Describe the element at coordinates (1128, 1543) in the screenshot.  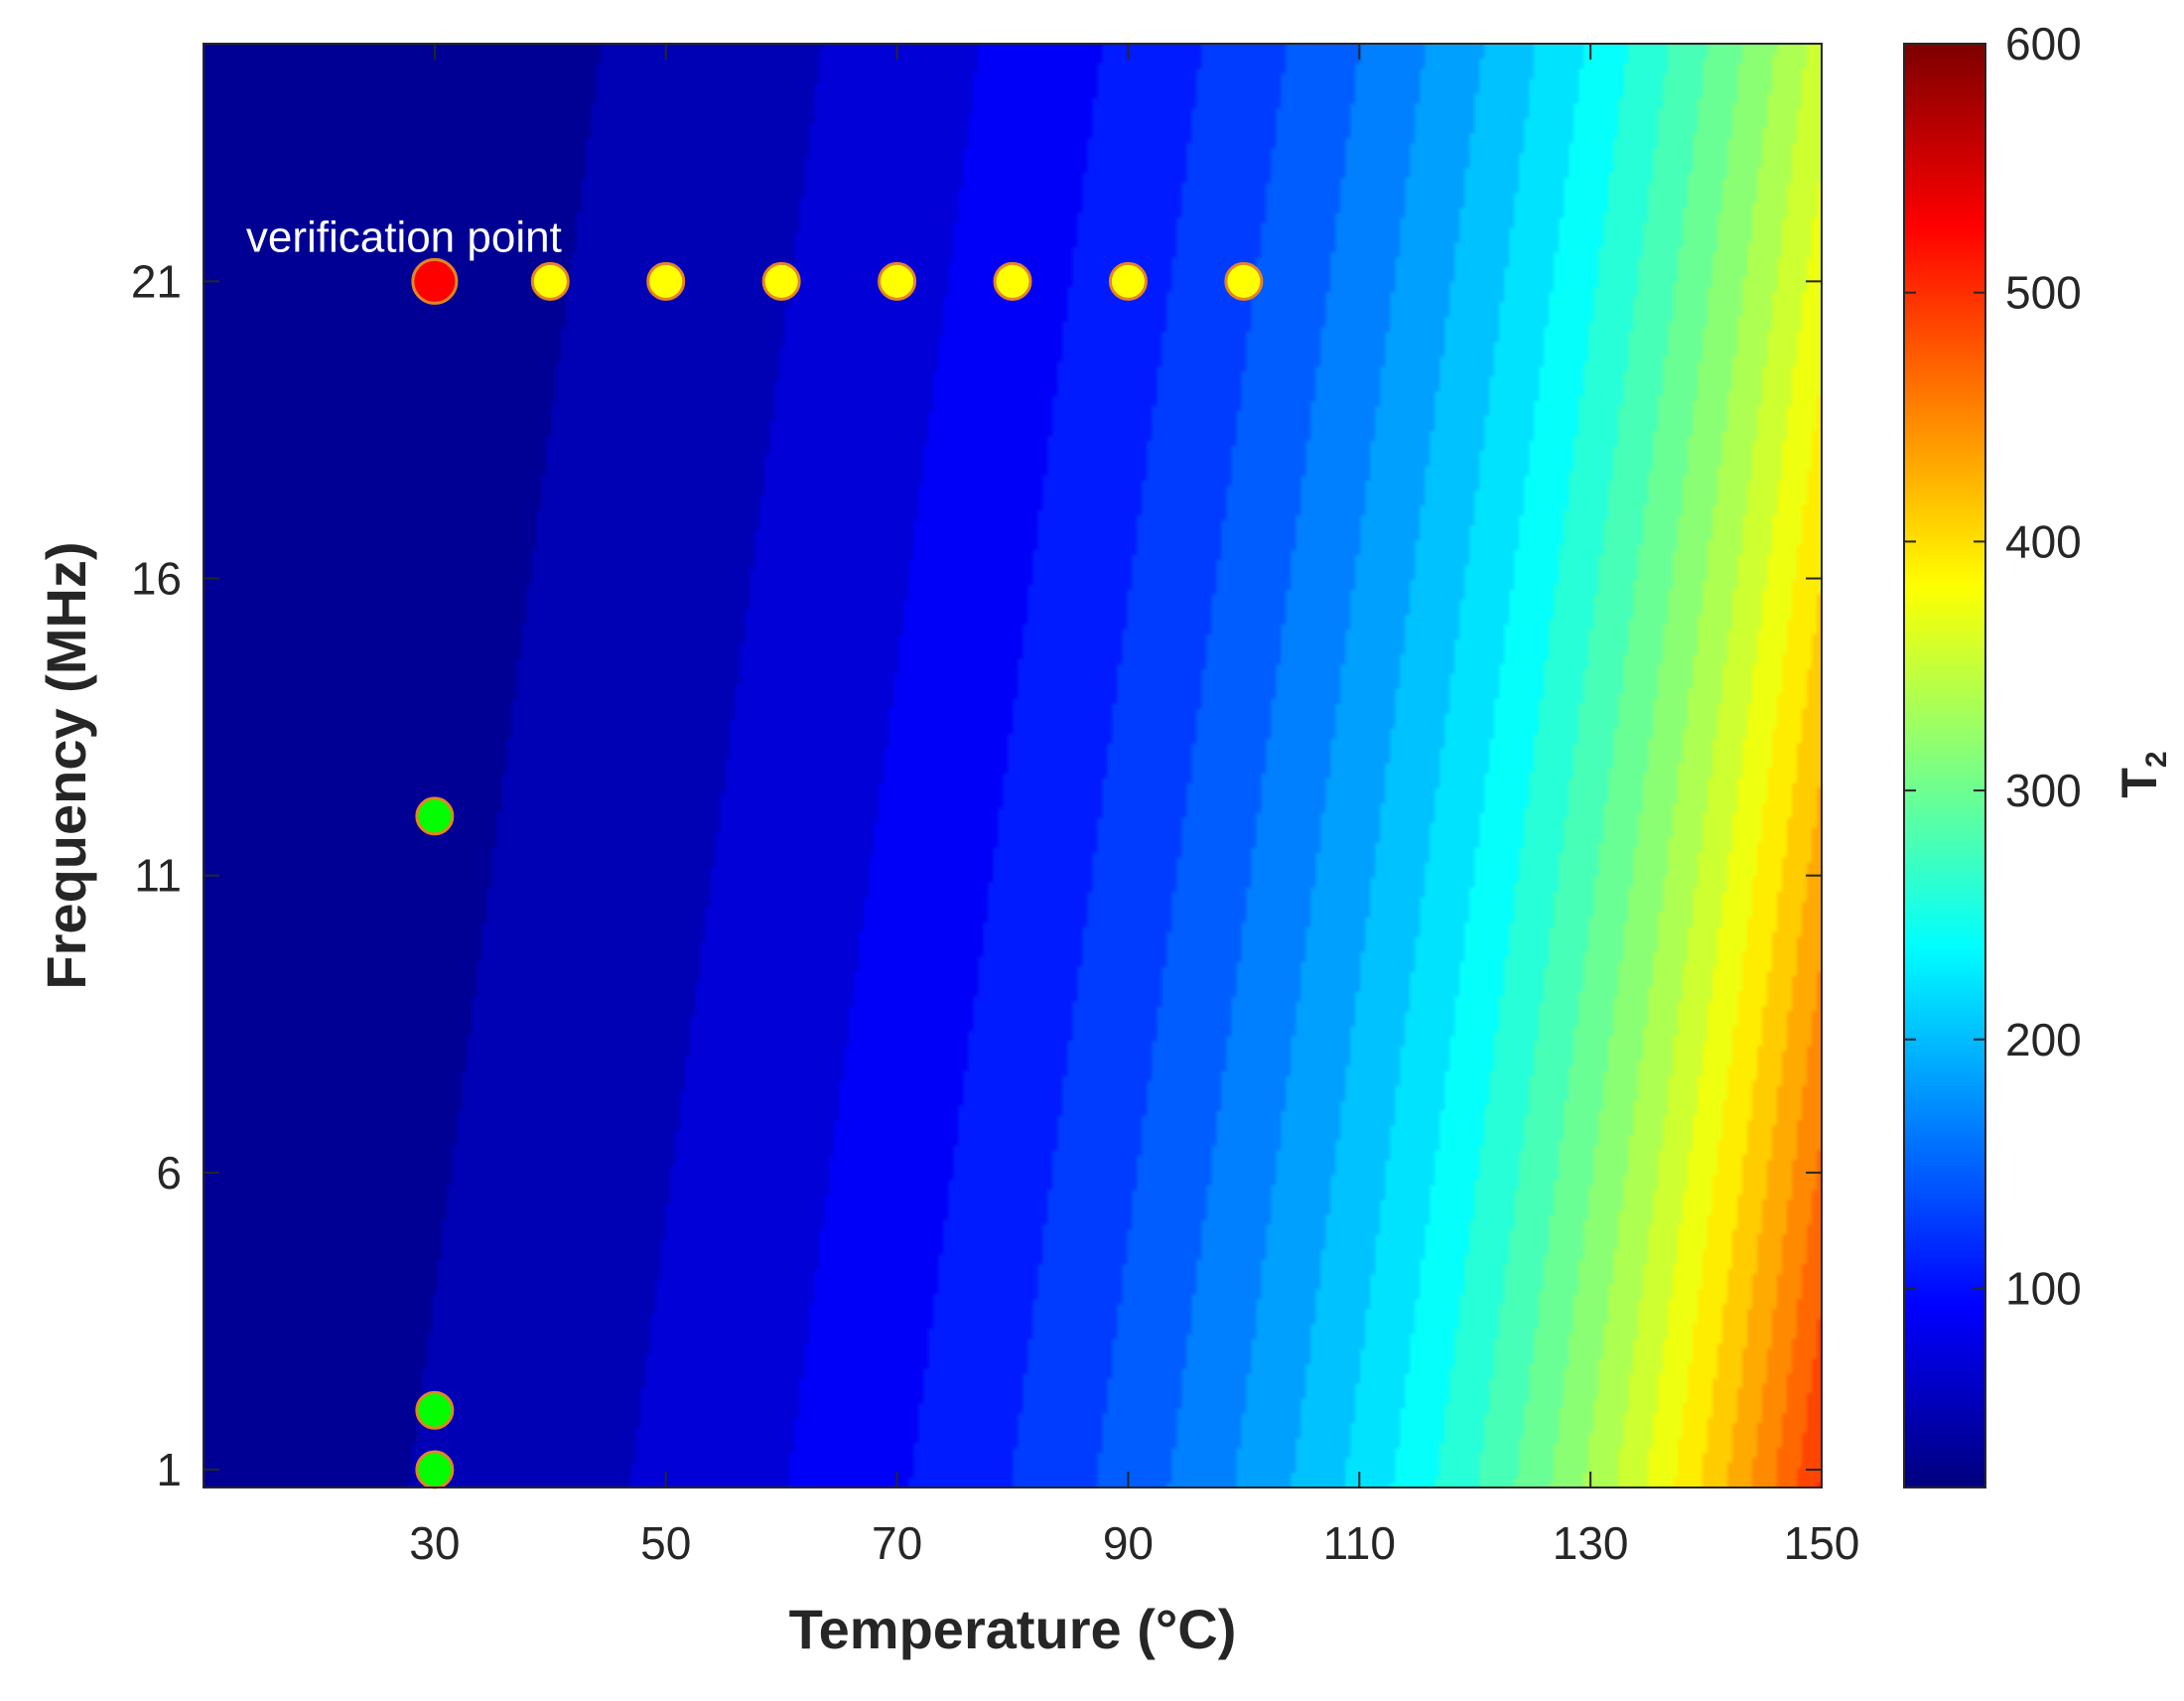
I see `x-tick-label: 90` at that location.